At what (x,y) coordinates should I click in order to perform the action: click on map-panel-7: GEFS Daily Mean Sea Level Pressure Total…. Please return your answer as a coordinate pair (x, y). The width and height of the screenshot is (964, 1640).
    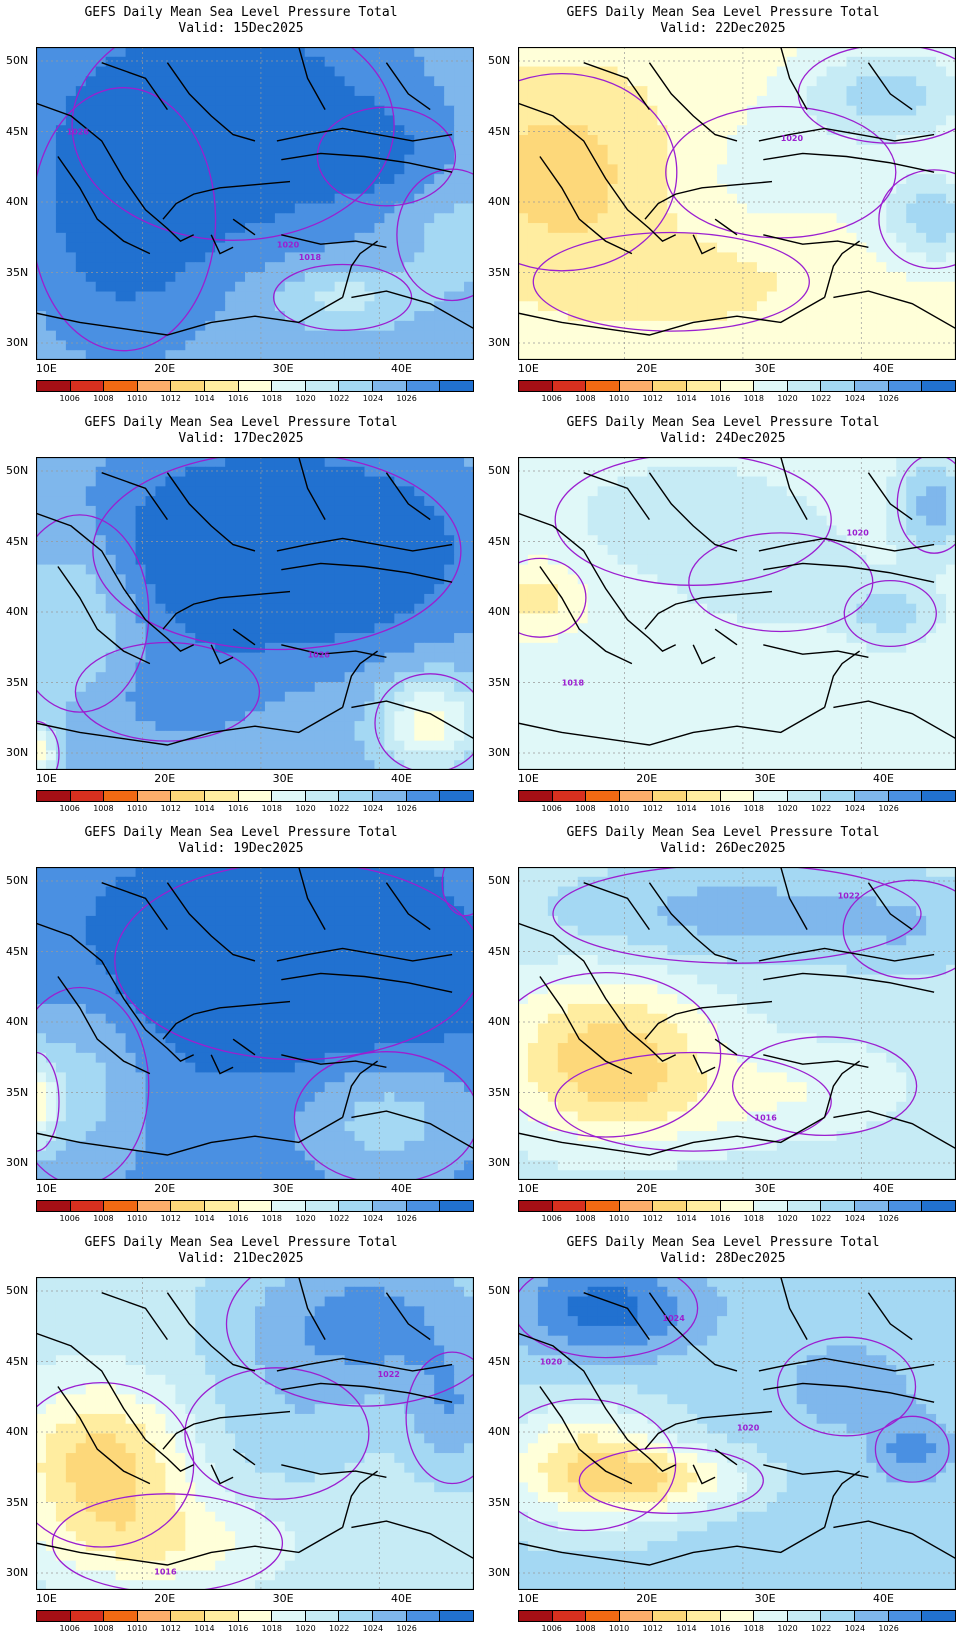
    Looking at the image, I should click on (241, 1435).